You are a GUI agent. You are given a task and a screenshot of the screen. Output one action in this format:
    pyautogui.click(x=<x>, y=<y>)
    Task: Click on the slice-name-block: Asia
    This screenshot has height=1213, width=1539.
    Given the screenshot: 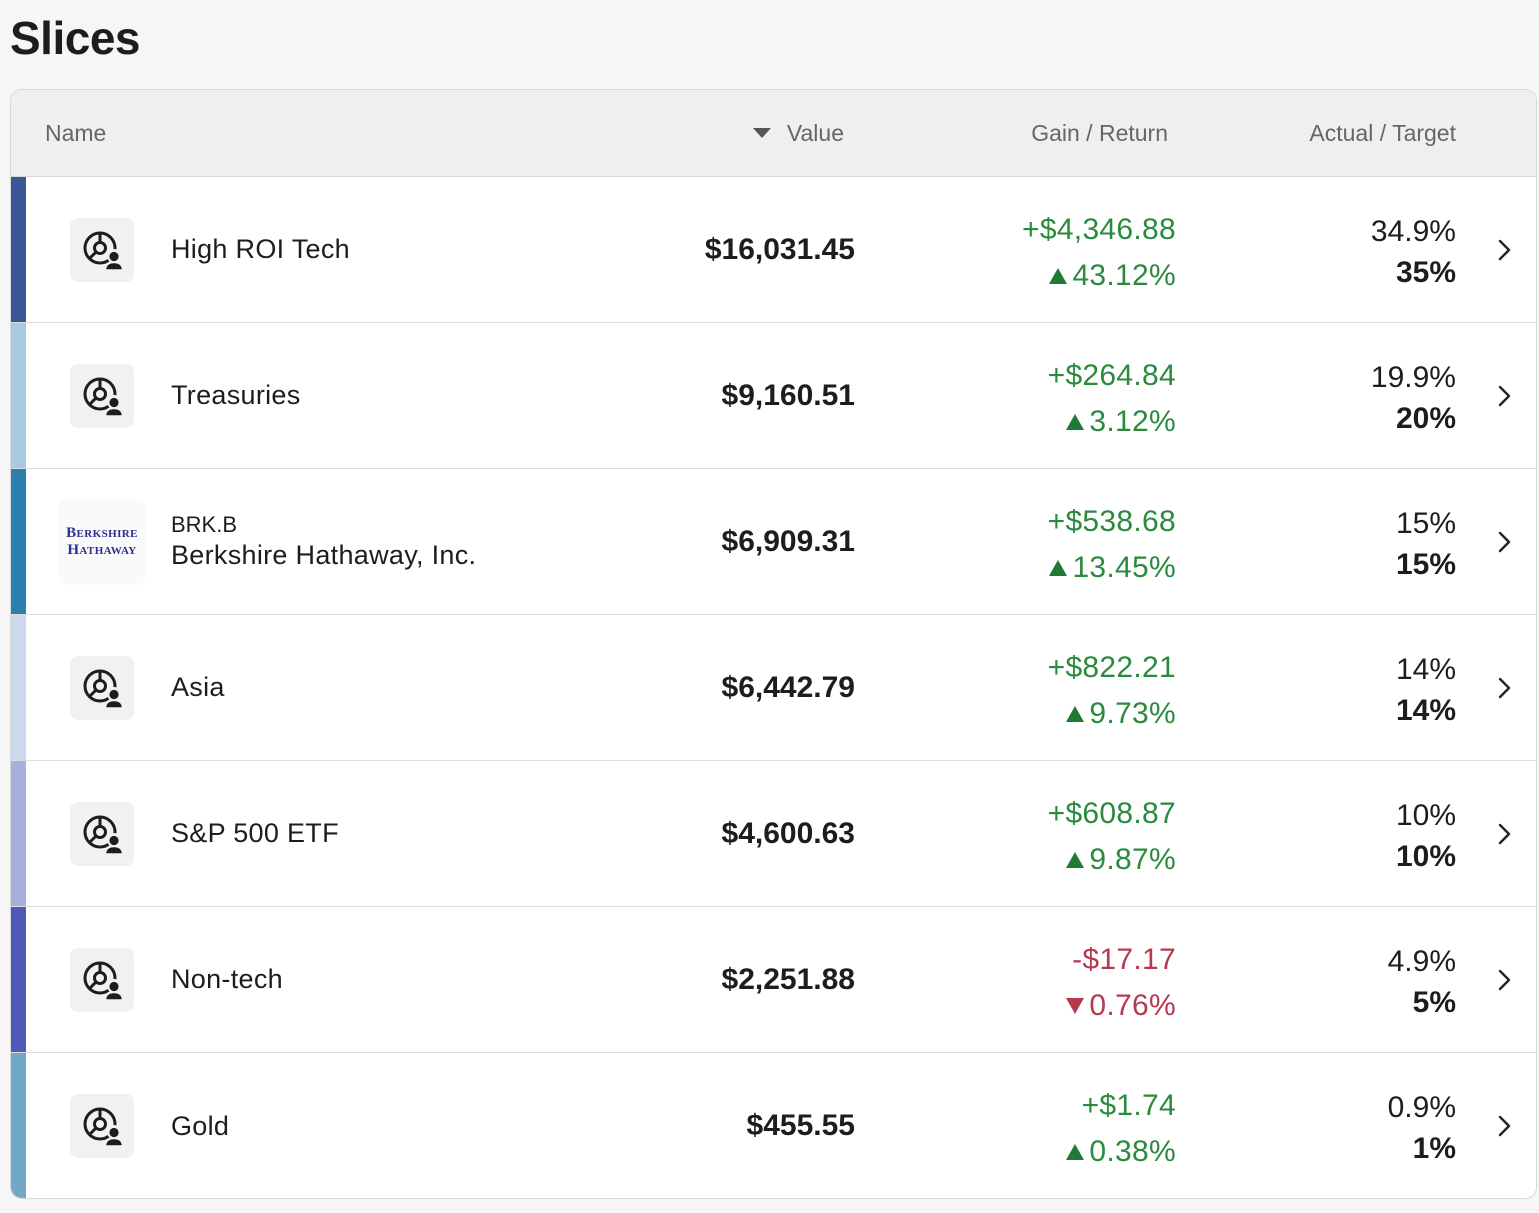 What is the action you would take?
    pyautogui.click(x=198, y=687)
    